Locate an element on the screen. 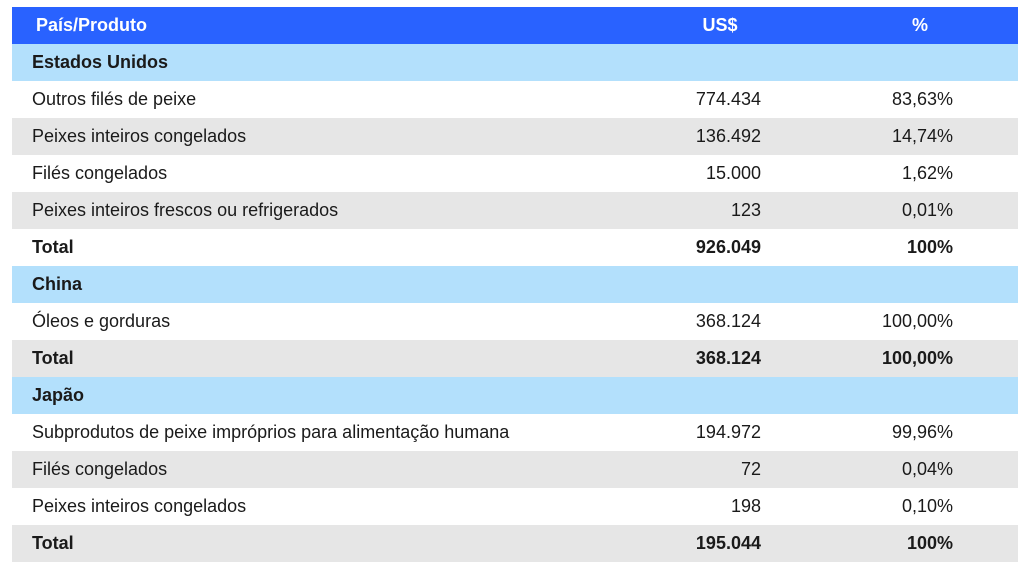  product-name: Peixes inteiros frescos ou refrigerados is located at coordinates (315, 210).